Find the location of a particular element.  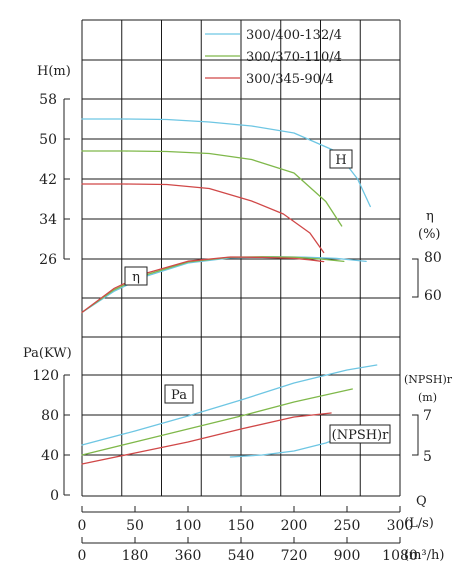

q-ls-tick-label: 50 is located at coordinates (135, 526).